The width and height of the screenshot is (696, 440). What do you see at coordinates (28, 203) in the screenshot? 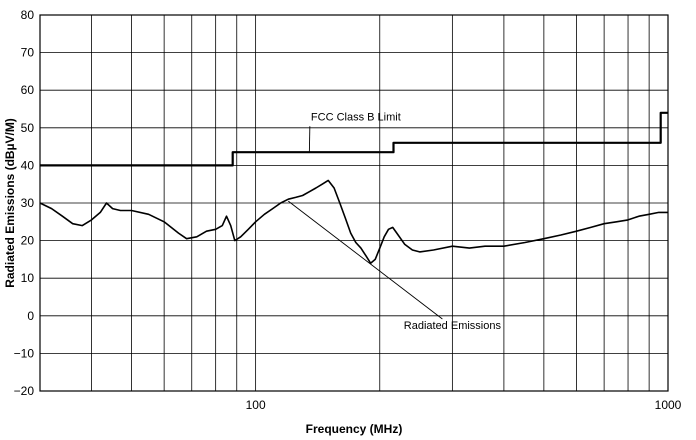
I see `y-tick-label: 30` at bounding box center [28, 203].